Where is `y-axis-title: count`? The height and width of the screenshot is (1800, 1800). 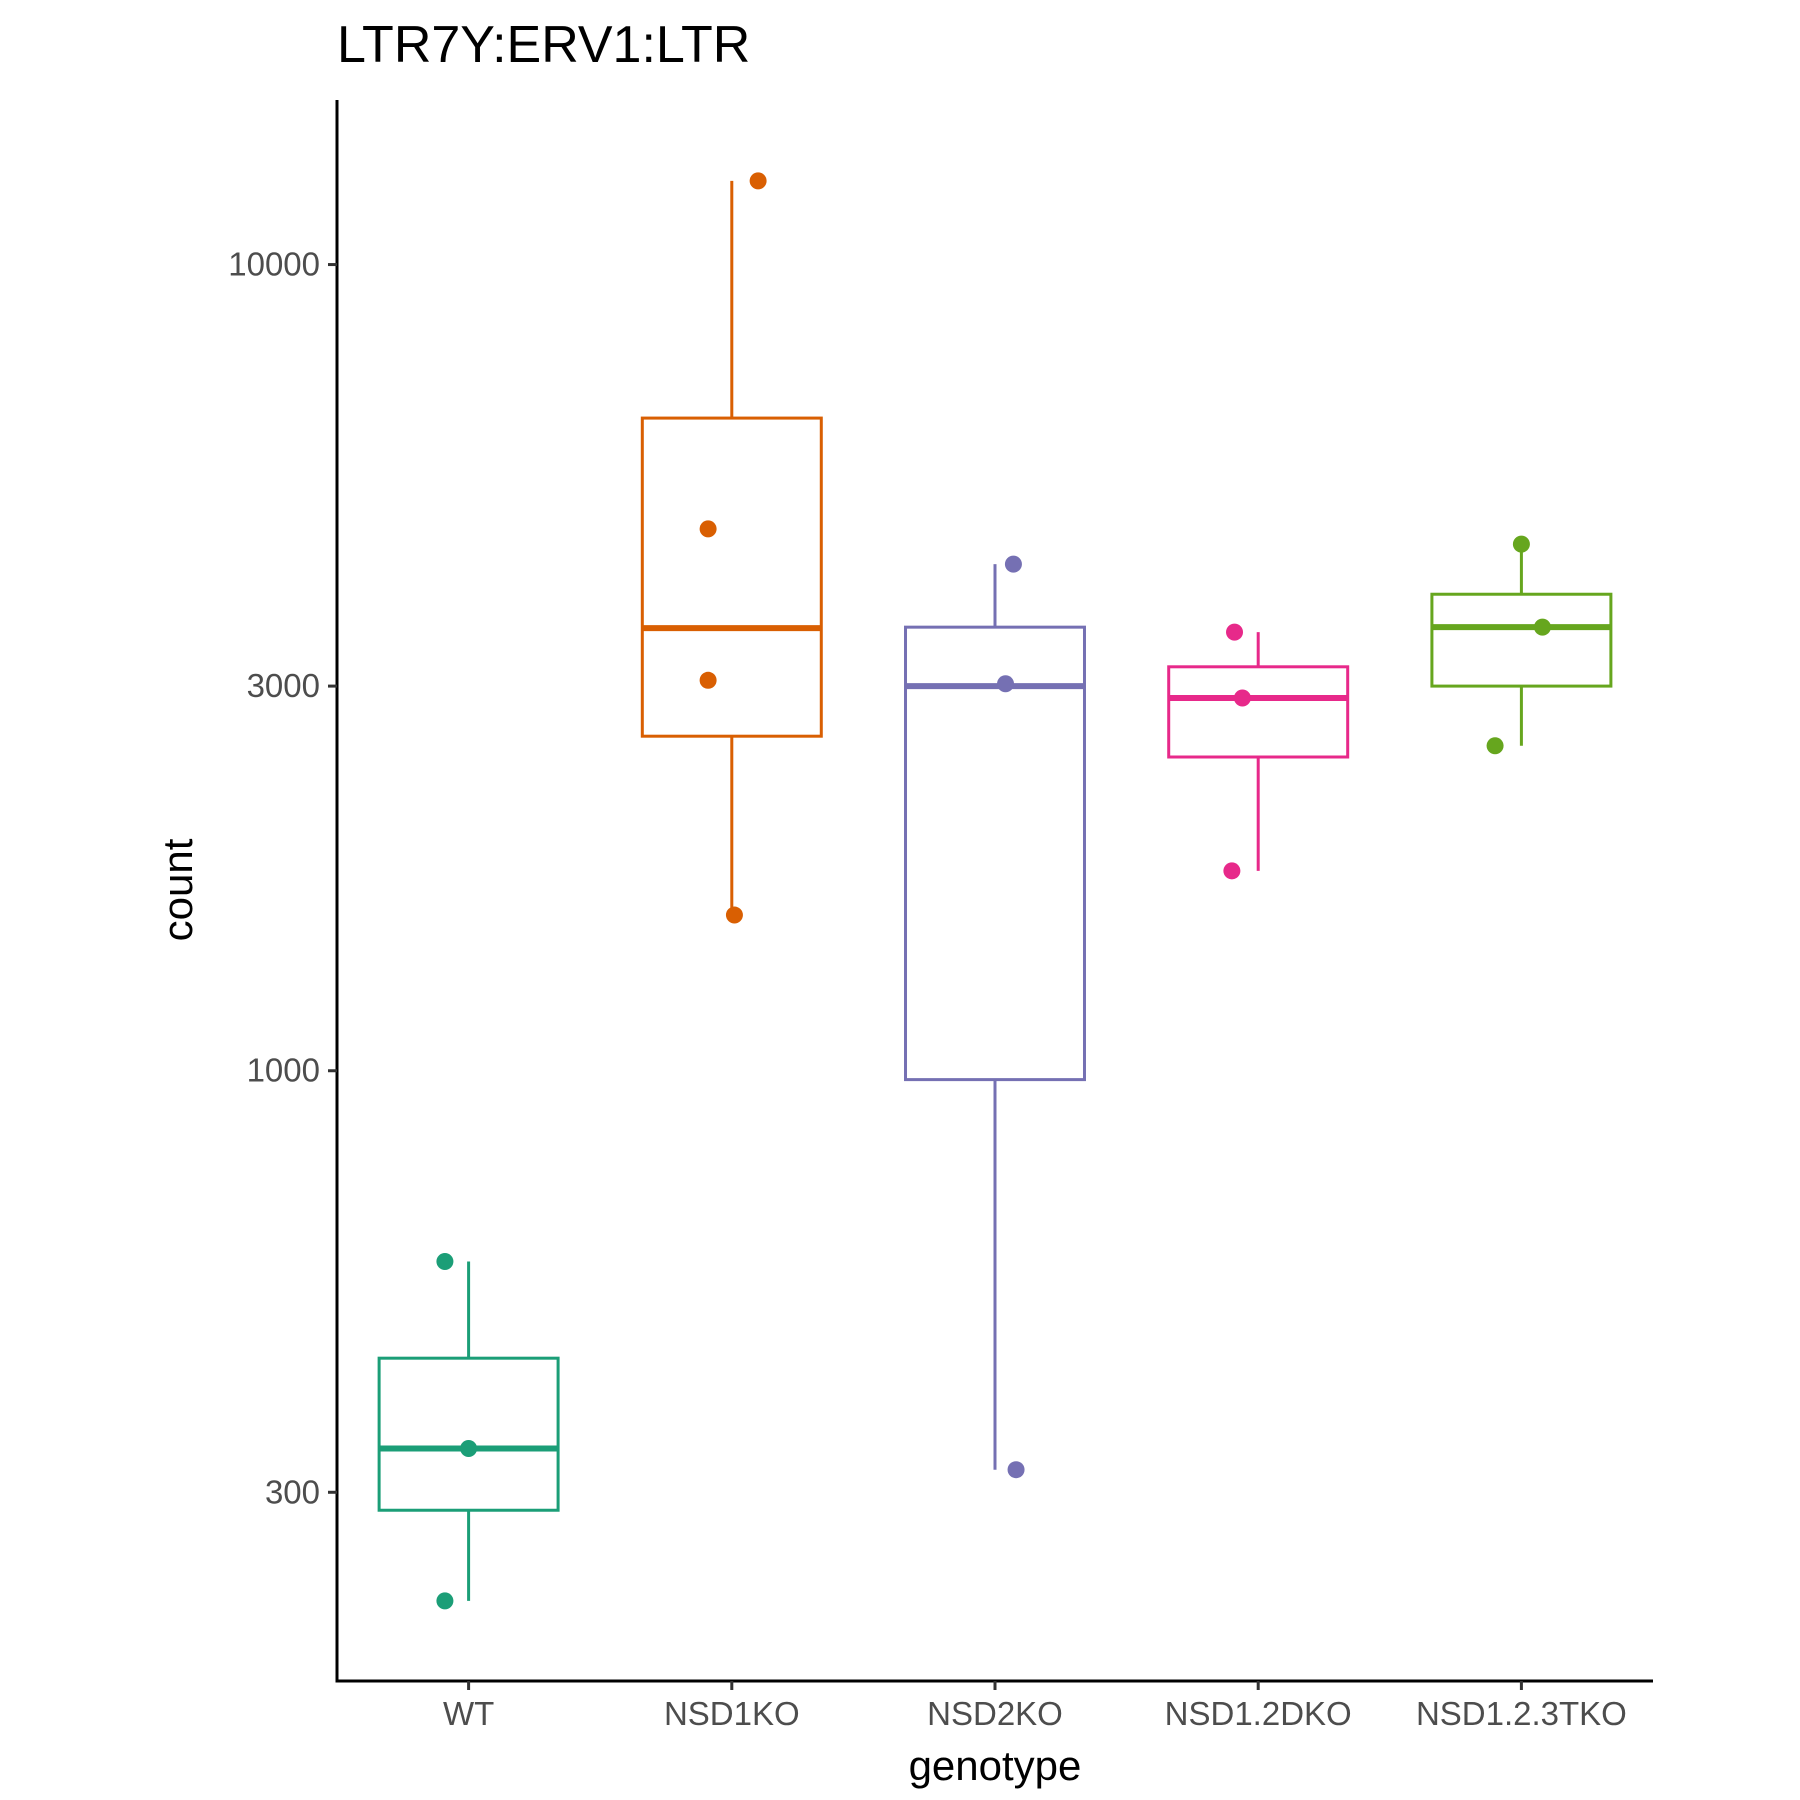
y-axis-title: count is located at coordinates (177, 889).